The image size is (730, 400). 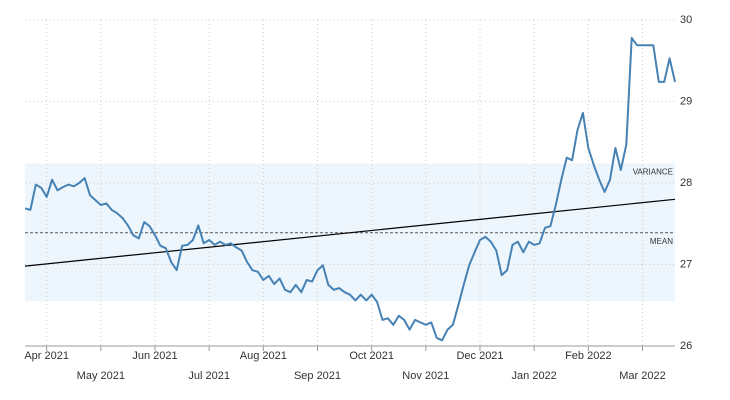 What do you see at coordinates (686, 20) in the screenshot?
I see `y-tick-label: 30` at bounding box center [686, 20].